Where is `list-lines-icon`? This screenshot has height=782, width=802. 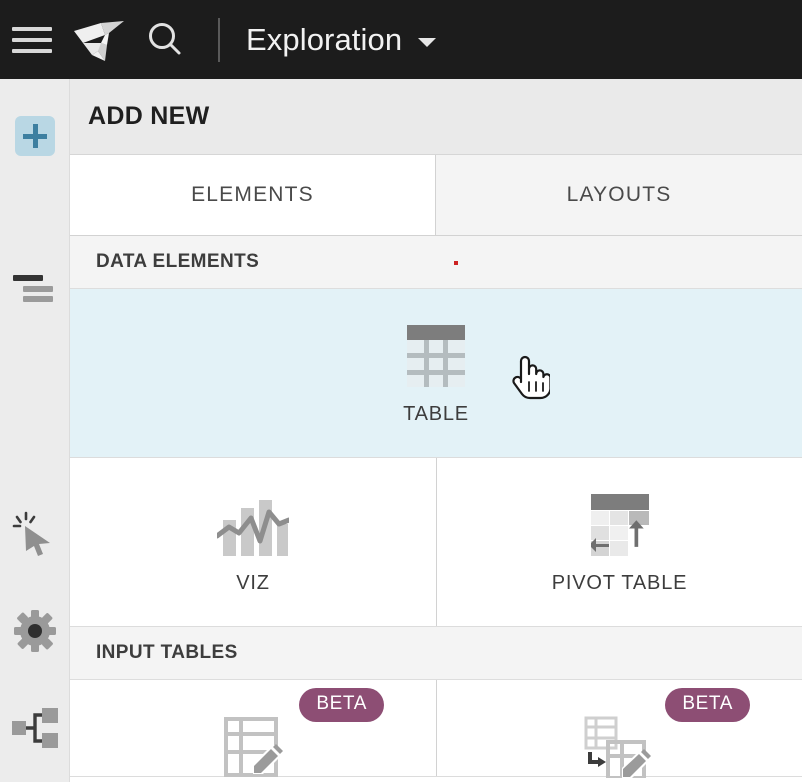
list-lines-icon is located at coordinates (35, 289).